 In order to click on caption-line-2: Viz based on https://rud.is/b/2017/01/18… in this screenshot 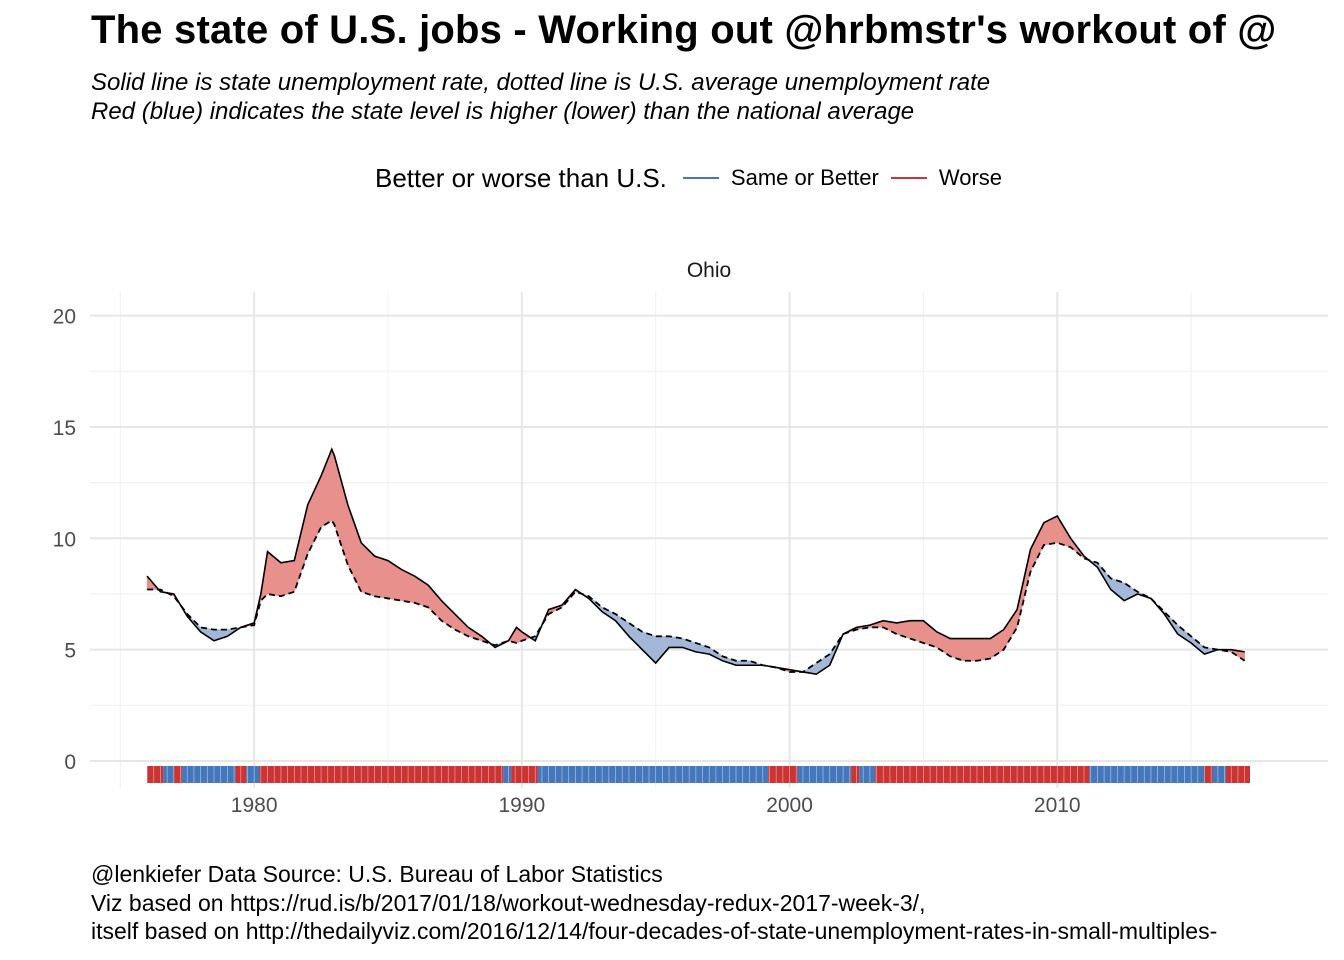, I will do `click(508, 902)`.